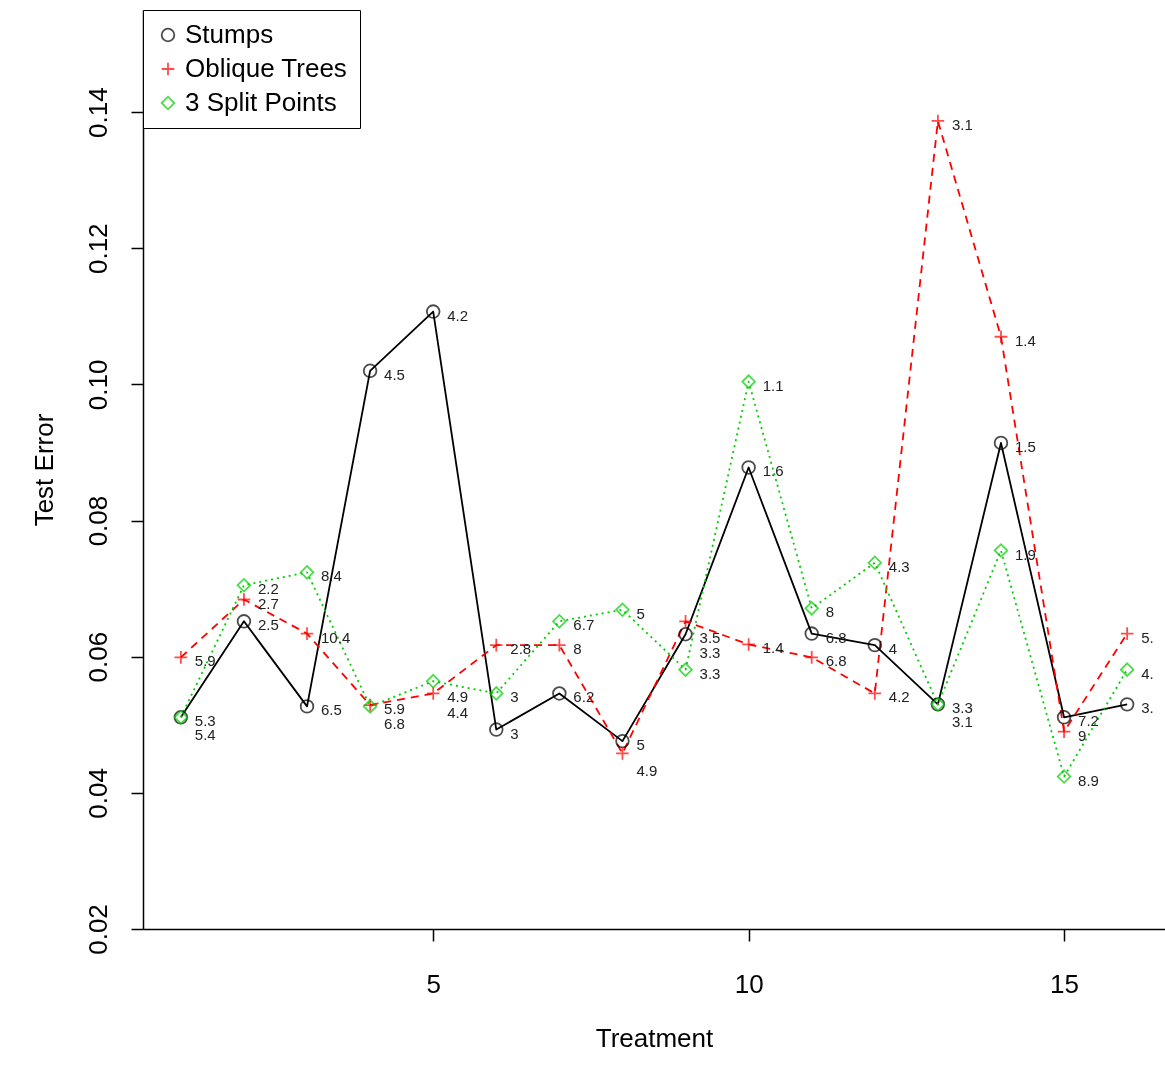 The height and width of the screenshot is (1074, 1165). I want to click on y-tick-label: 0.02, so click(97, 929).